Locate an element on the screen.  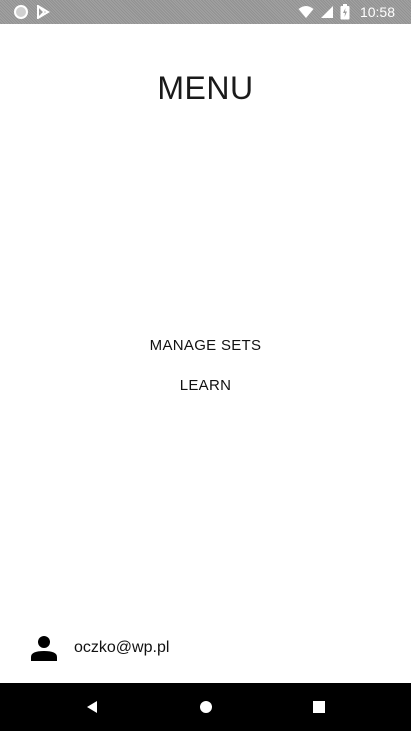
status-bar: 10:58 is located at coordinates (205, 12).